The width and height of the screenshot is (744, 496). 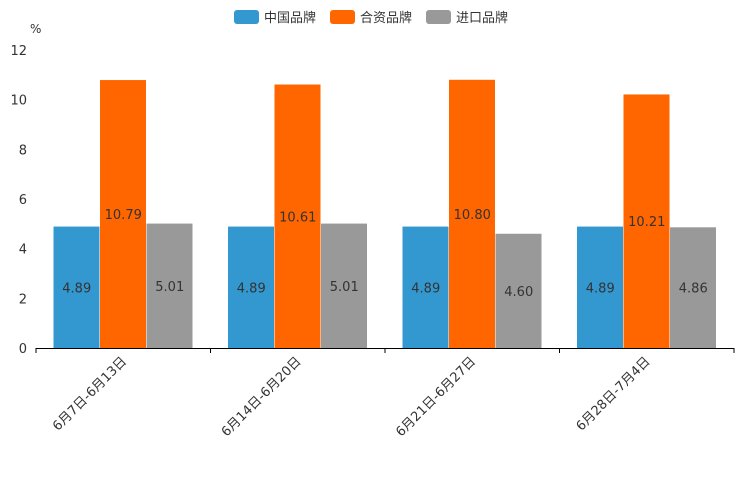 What do you see at coordinates (386, 18) in the screenshot?
I see `legend-label-joint-venture-brand: 合资品牌` at bounding box center [386, 18].